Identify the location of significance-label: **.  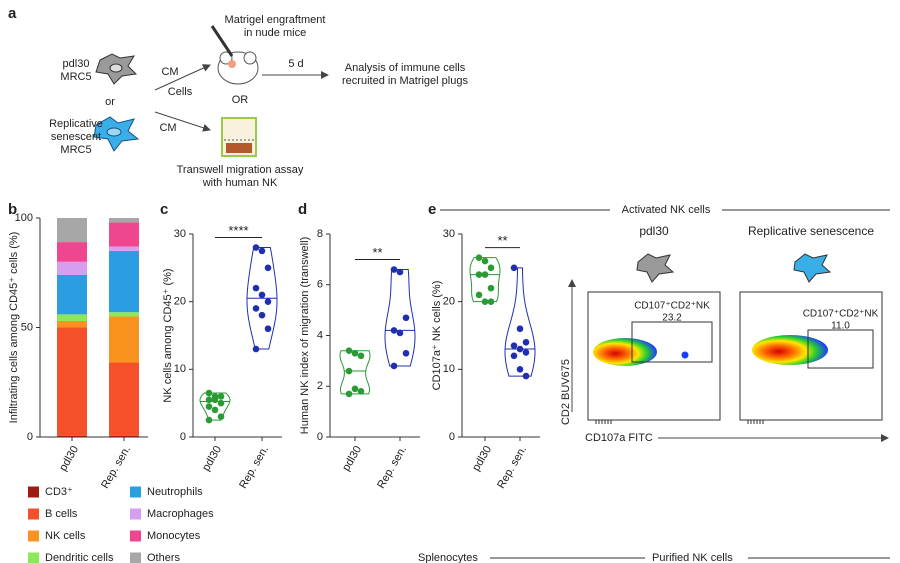
(377, 252).